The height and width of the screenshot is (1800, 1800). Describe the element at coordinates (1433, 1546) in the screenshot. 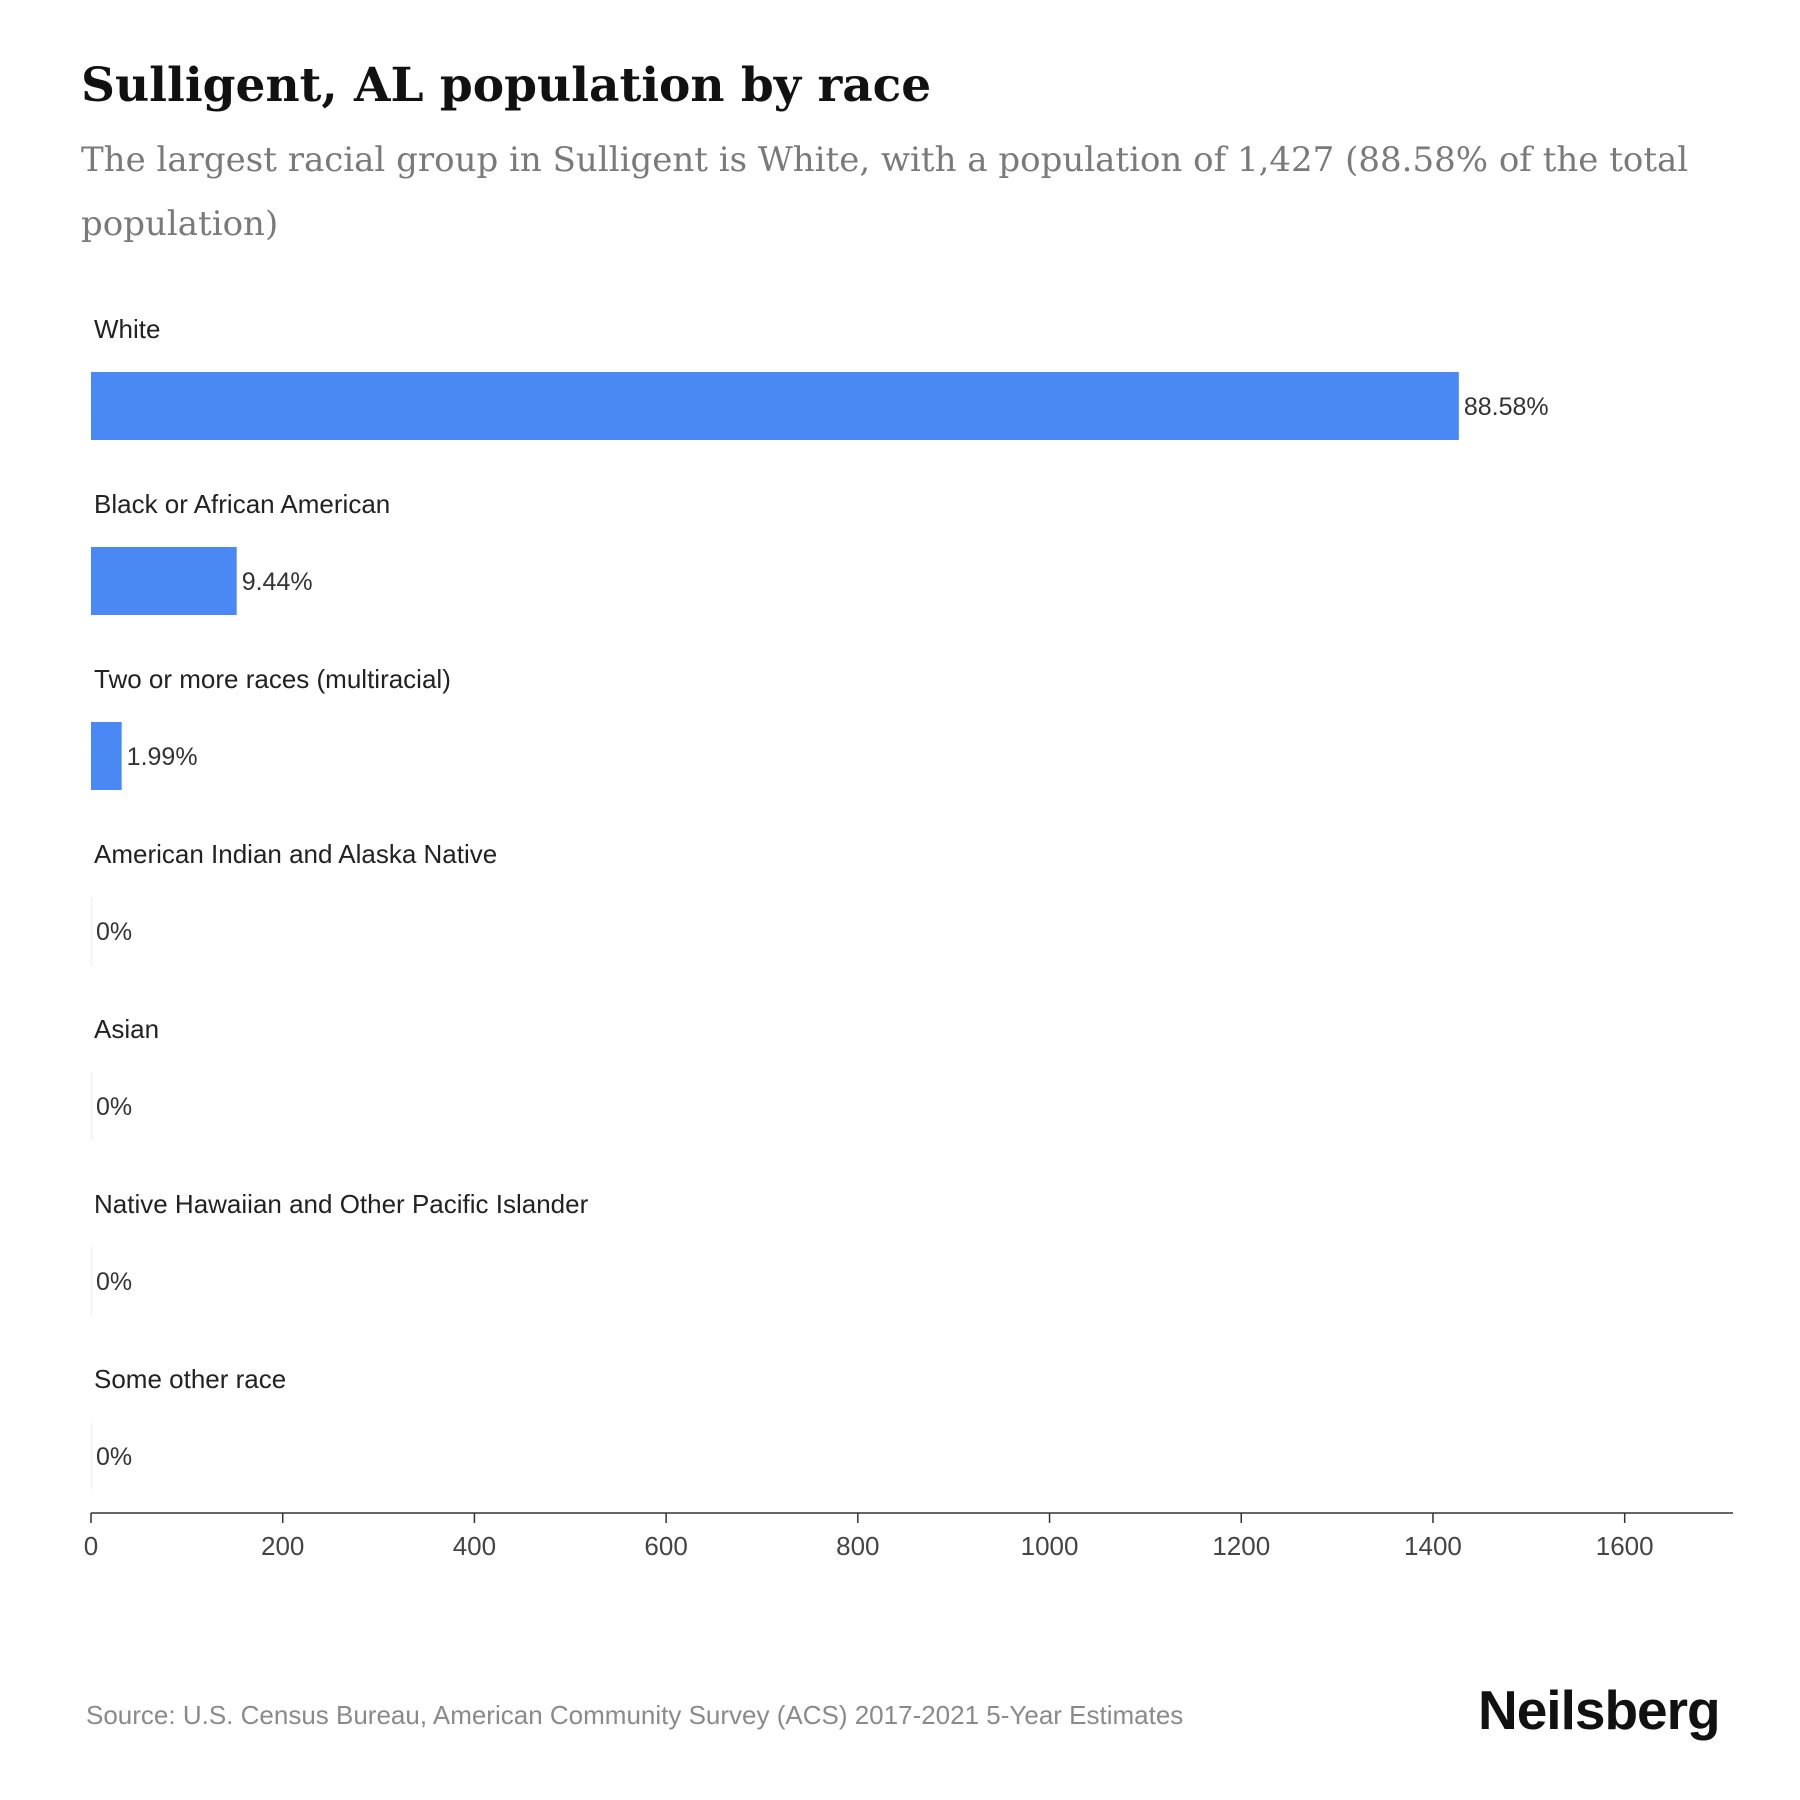

I see `x-tick-label: 1400` at that location.